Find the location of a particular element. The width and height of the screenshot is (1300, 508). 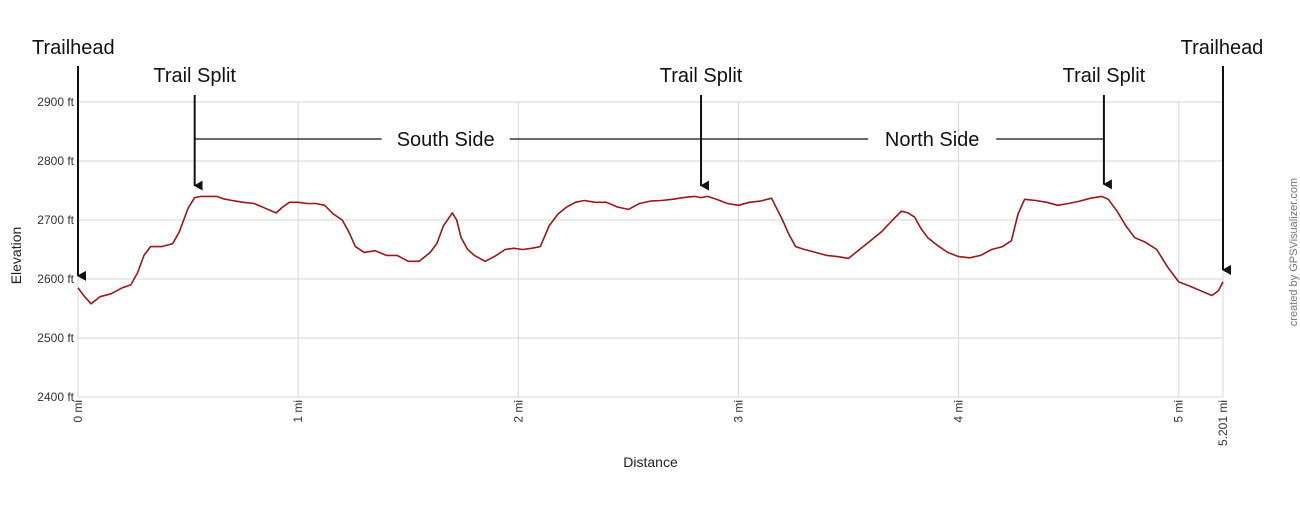

x-axis-title: Distance is located at coordinates (650, 462).